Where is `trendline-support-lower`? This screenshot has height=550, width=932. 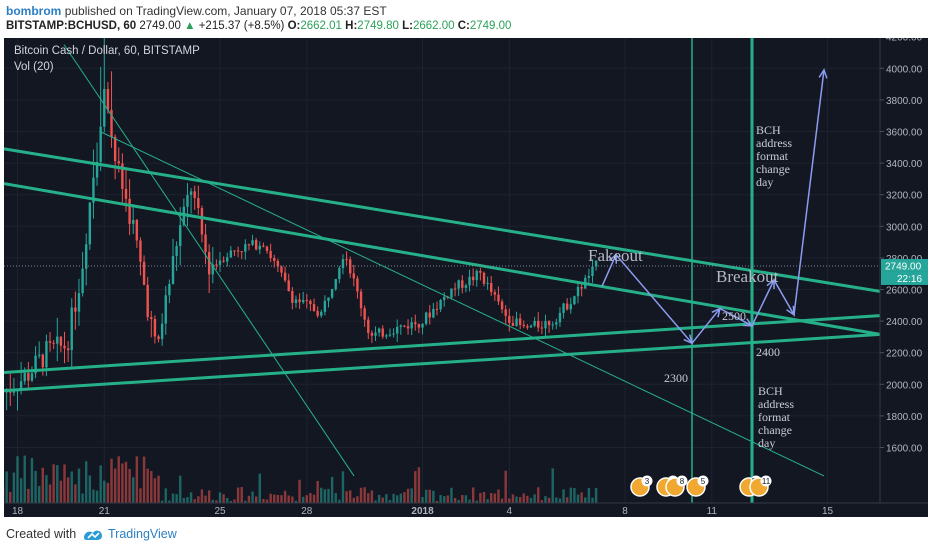
trendline-support-lower is located at coordinates (442, 362).